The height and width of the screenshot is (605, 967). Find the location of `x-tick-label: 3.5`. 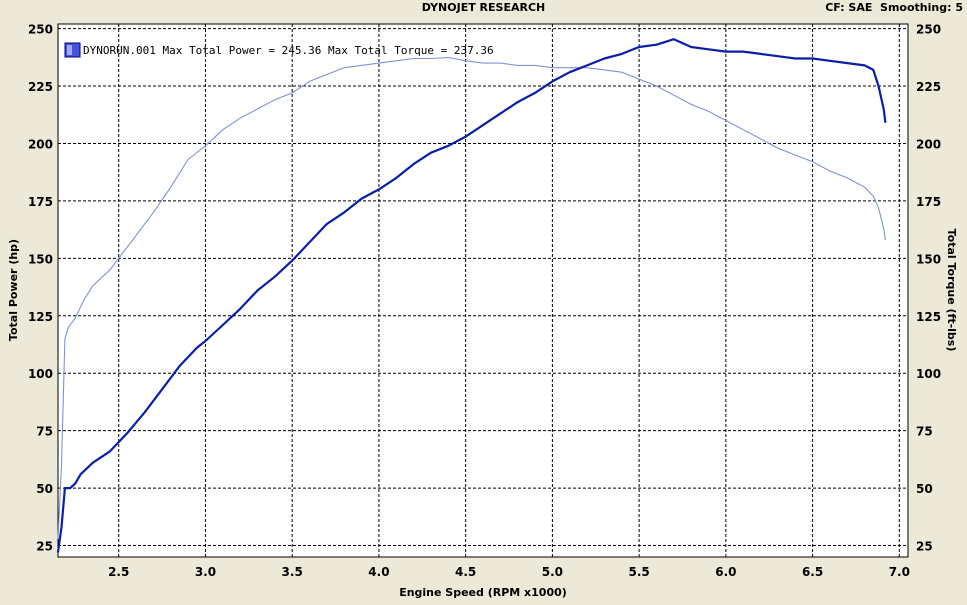

x-tick-label: 3.5 is located at coordinates (292, 572).